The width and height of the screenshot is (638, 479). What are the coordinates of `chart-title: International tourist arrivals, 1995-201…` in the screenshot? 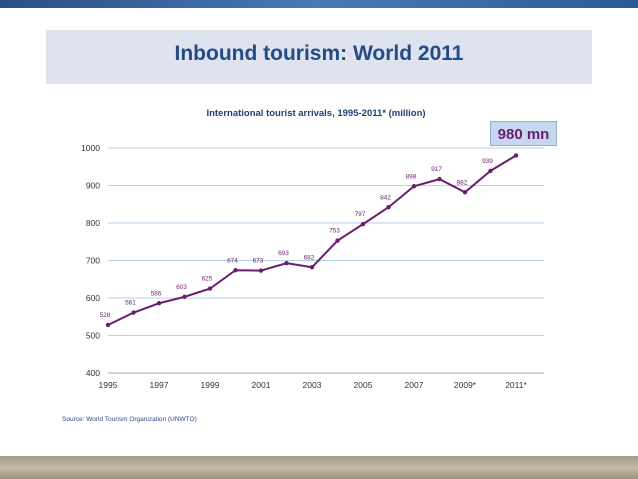 It's located at (315, 113).